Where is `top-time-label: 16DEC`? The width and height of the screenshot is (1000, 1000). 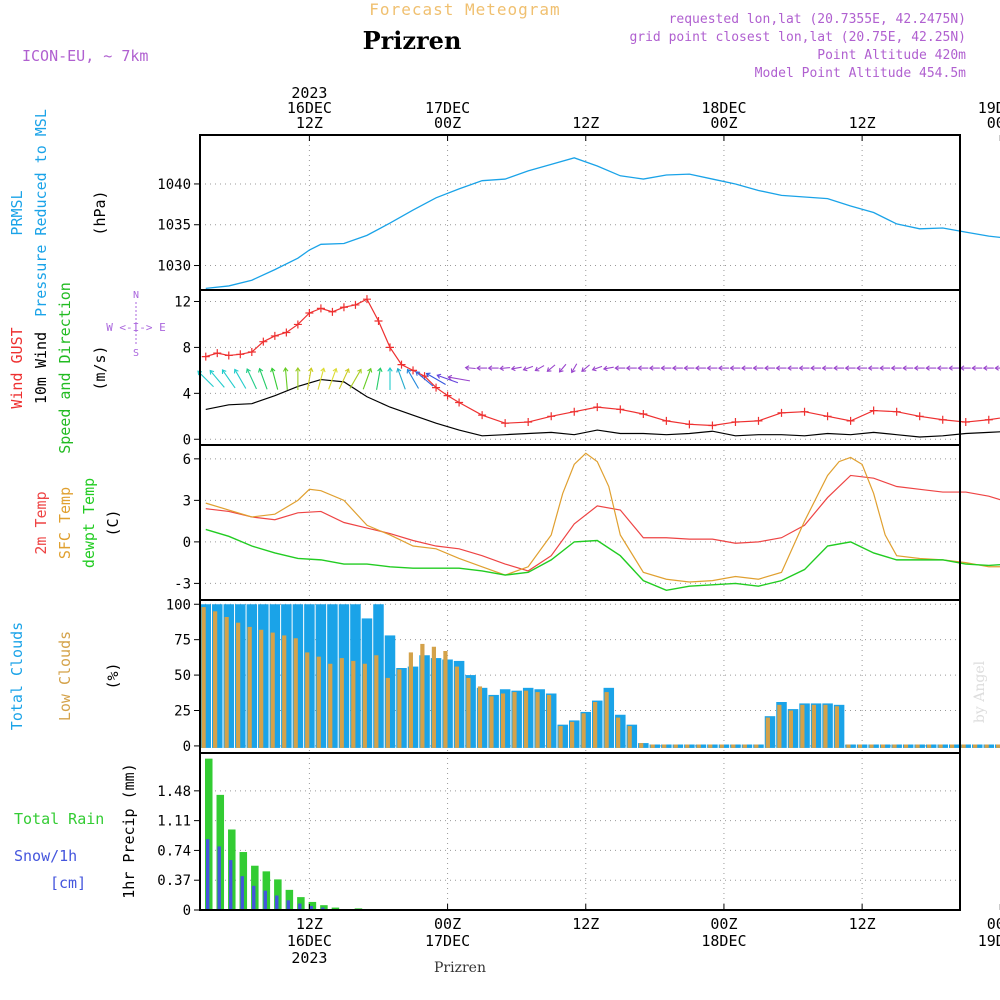 top-time-label: 16DEC is located at coordinates (309, 108).